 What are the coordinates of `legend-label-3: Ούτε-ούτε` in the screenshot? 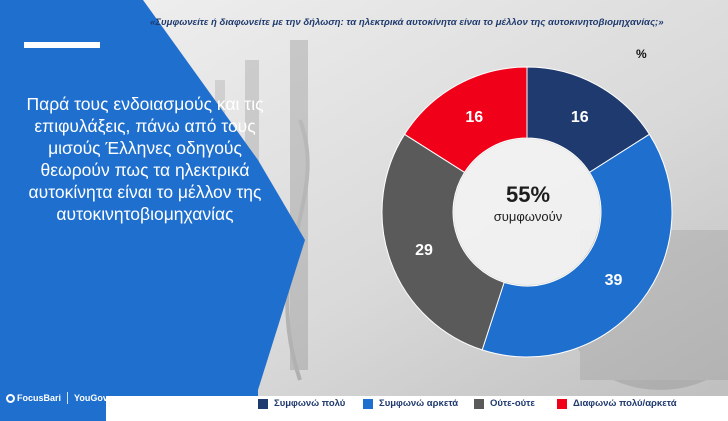 It's located at (512, 403).